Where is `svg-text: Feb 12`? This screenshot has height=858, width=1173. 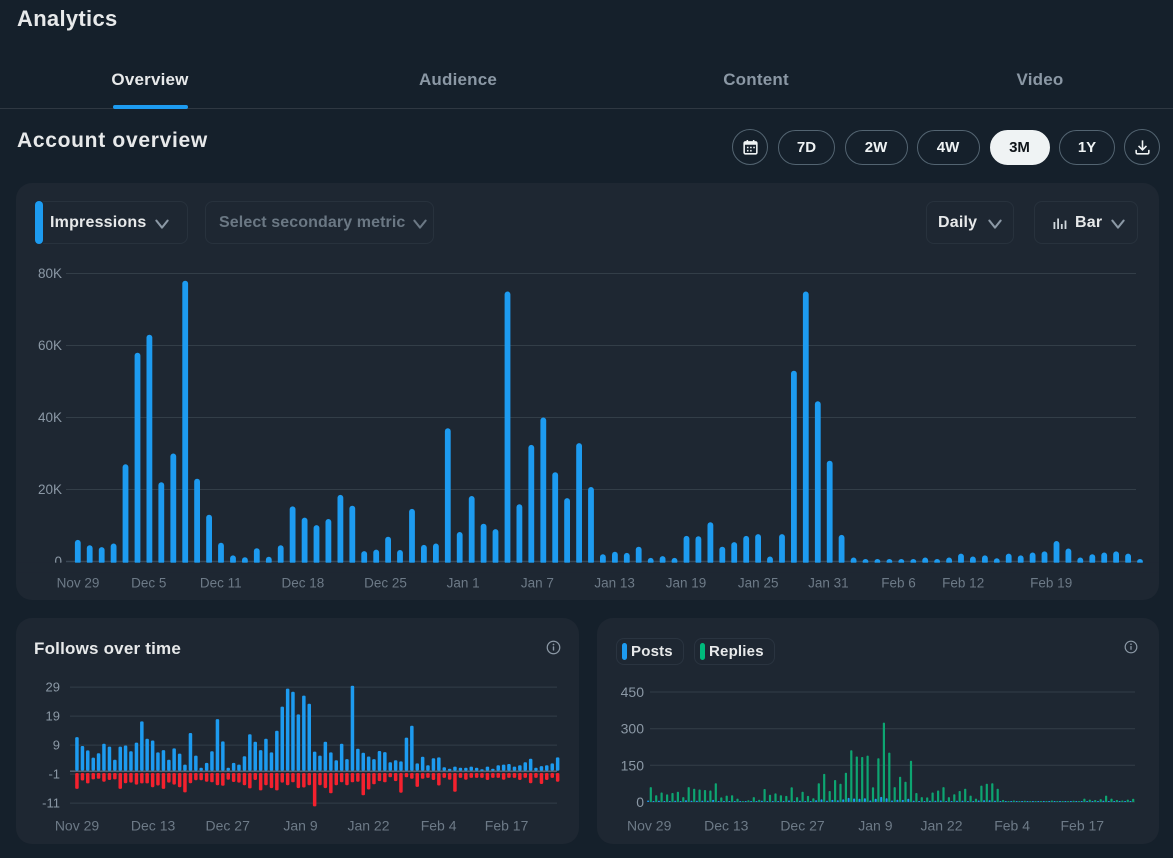 svg-text: Feb 12 is located at coordinates (963, 583).